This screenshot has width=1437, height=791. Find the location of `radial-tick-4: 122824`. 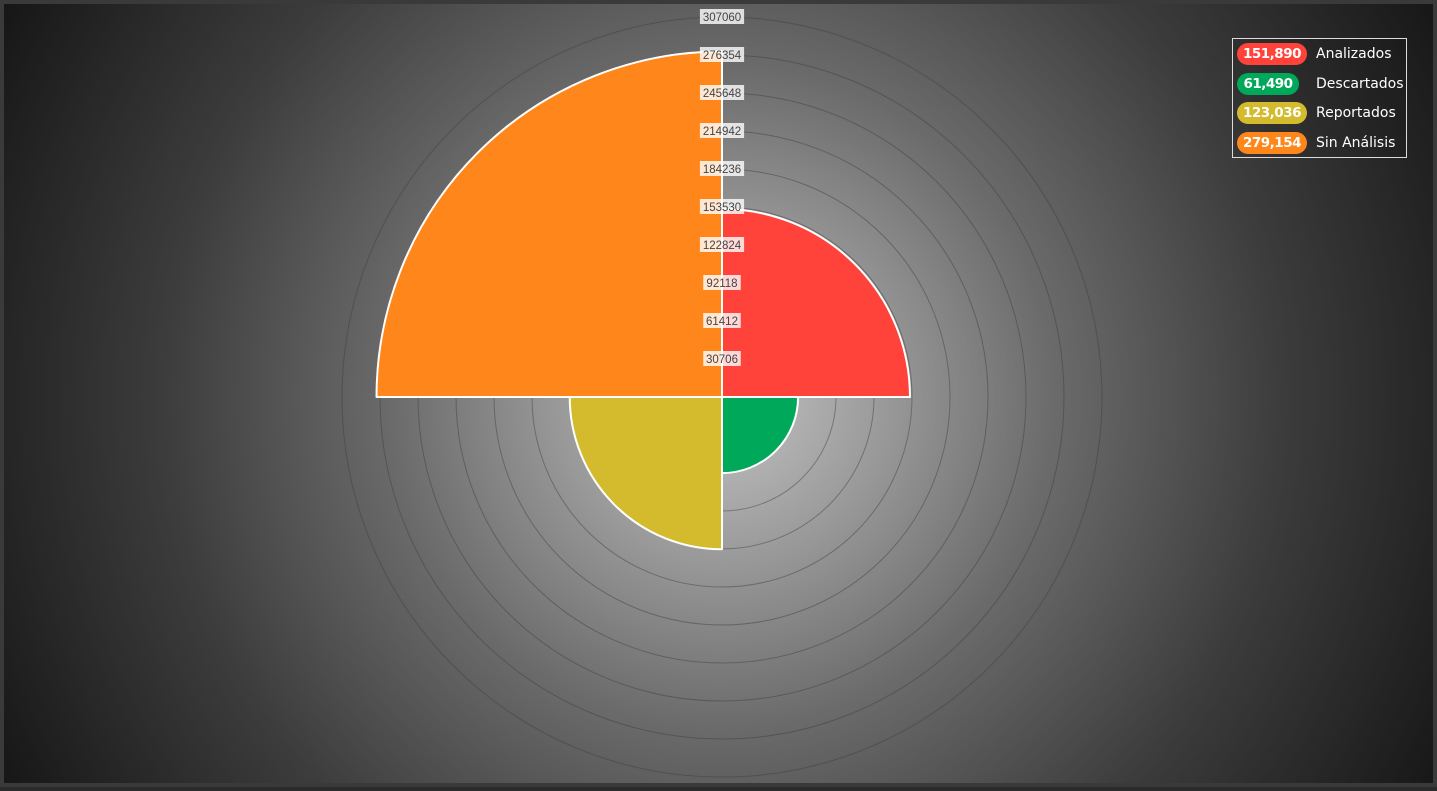

radial-tick-4: 122824 is located at coordinates (722, 244).